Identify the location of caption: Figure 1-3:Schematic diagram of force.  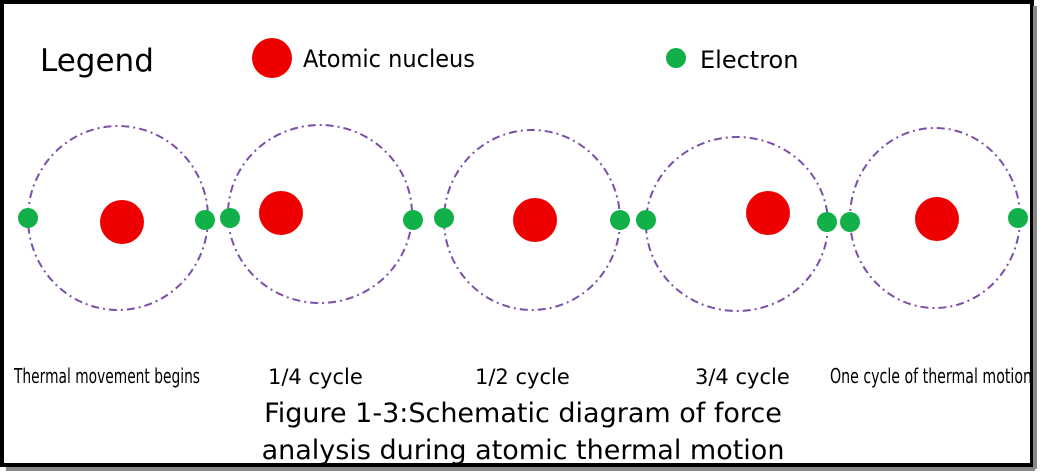
(523, 413).